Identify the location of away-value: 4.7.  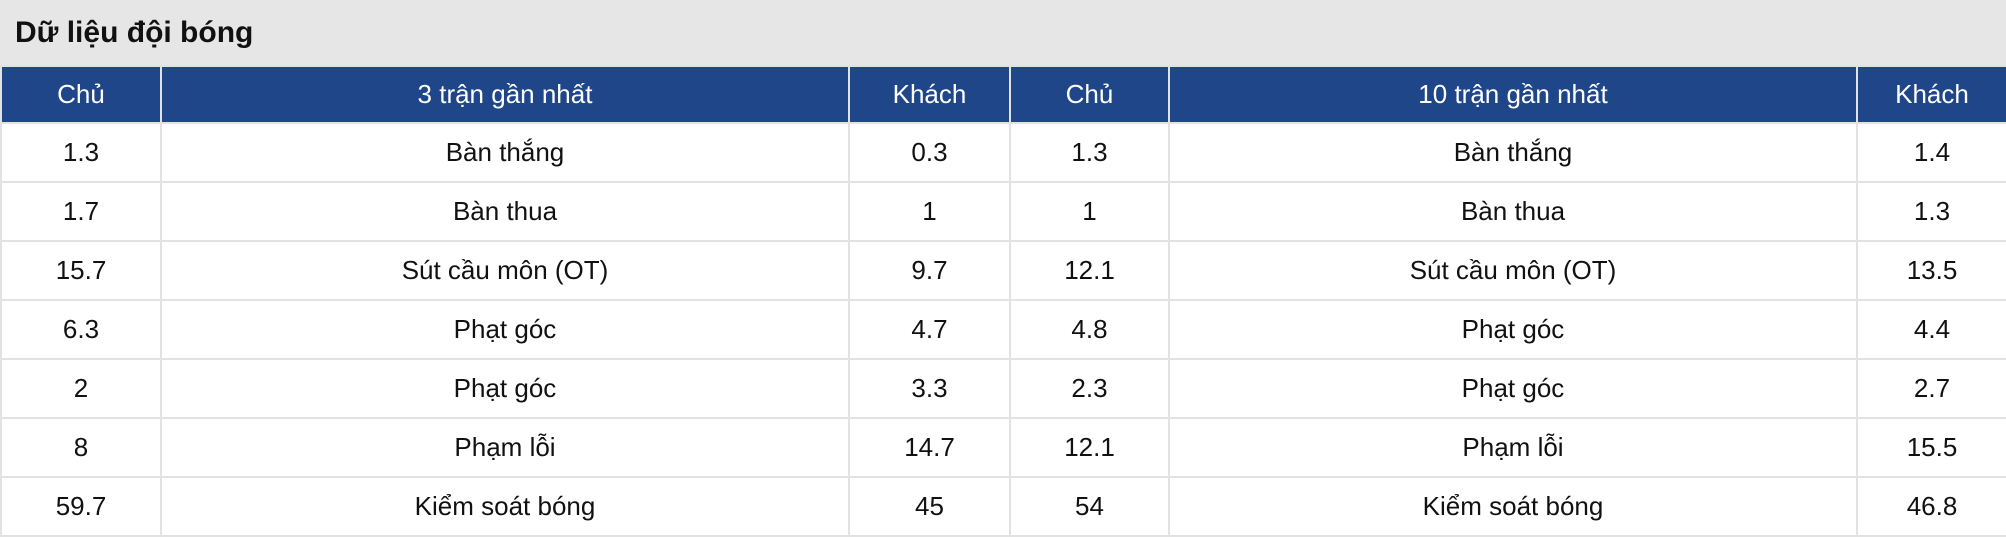
(929, 329).